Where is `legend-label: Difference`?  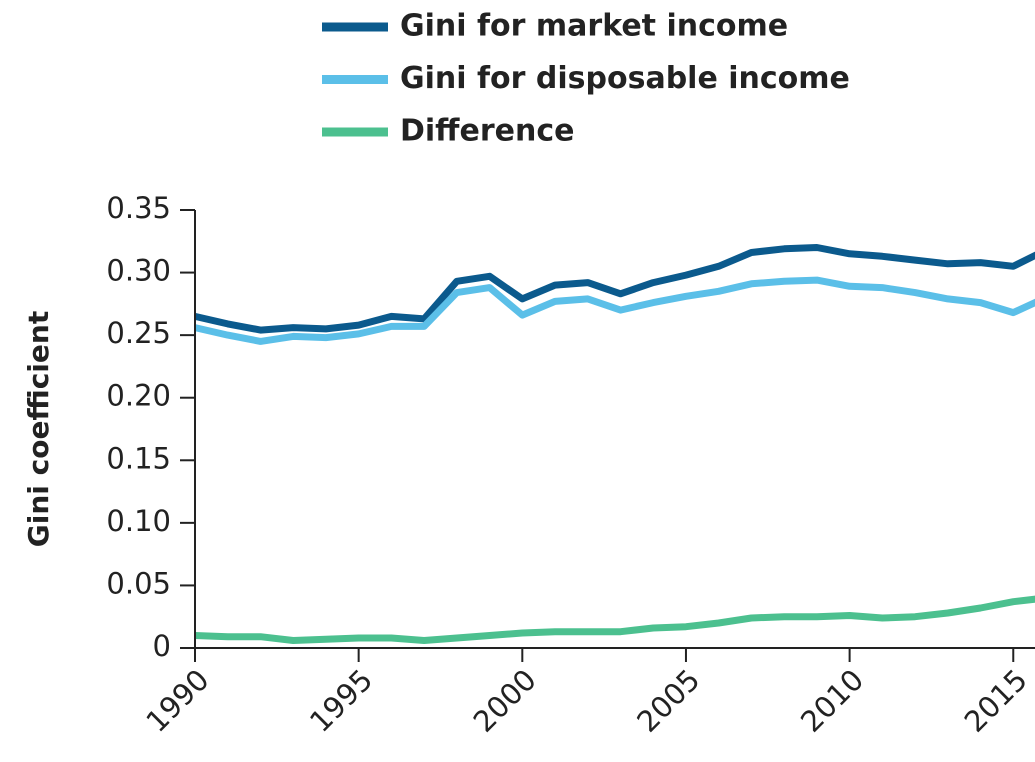 legend-label: Difference is located at coordinates (487, 131).